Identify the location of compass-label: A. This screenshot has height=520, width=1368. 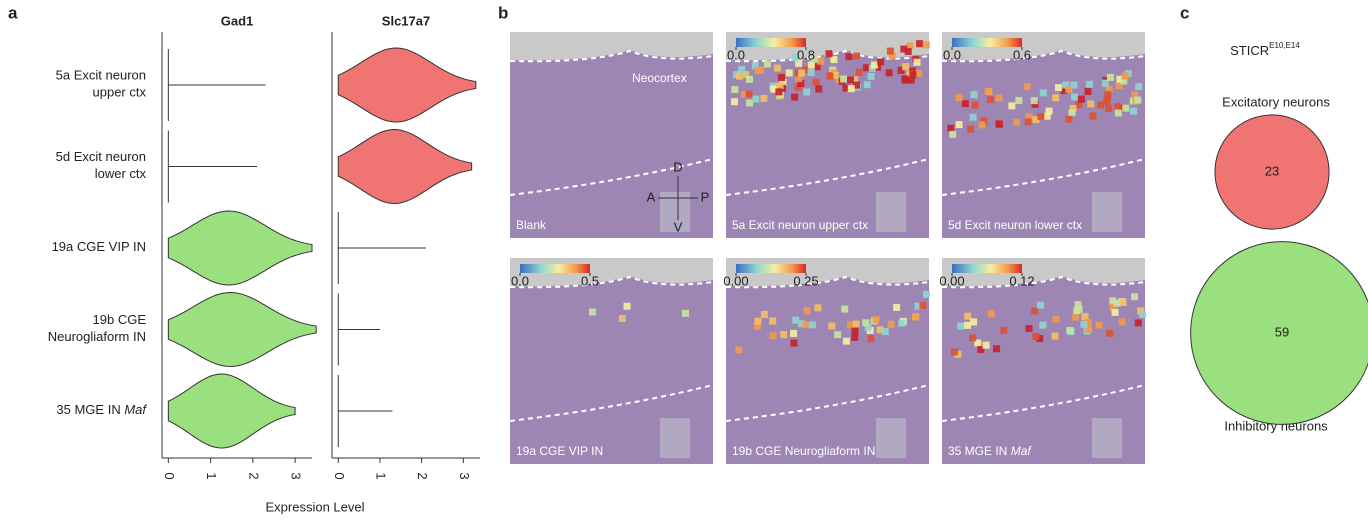
(651, 196).